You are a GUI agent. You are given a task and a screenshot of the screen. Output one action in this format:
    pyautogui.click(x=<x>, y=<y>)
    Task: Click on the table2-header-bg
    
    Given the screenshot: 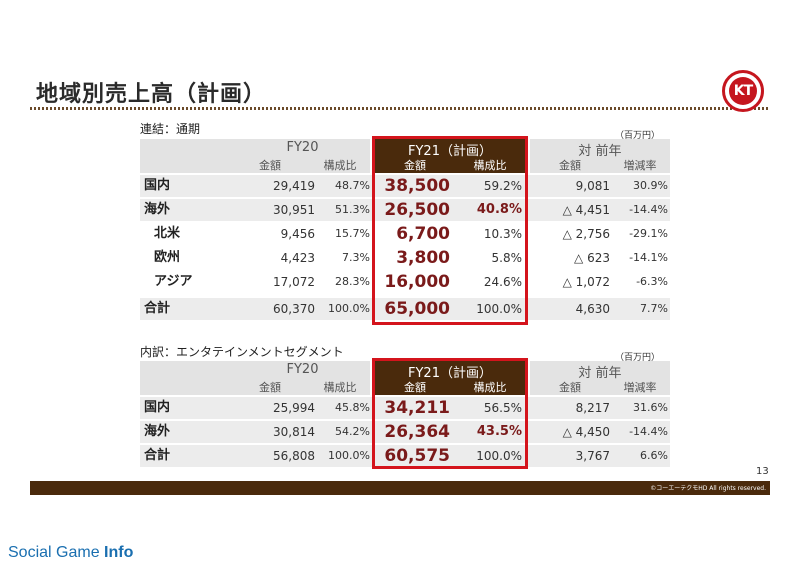 What is the action you would take?
    pyautogui.click(x=255, y=378)
    